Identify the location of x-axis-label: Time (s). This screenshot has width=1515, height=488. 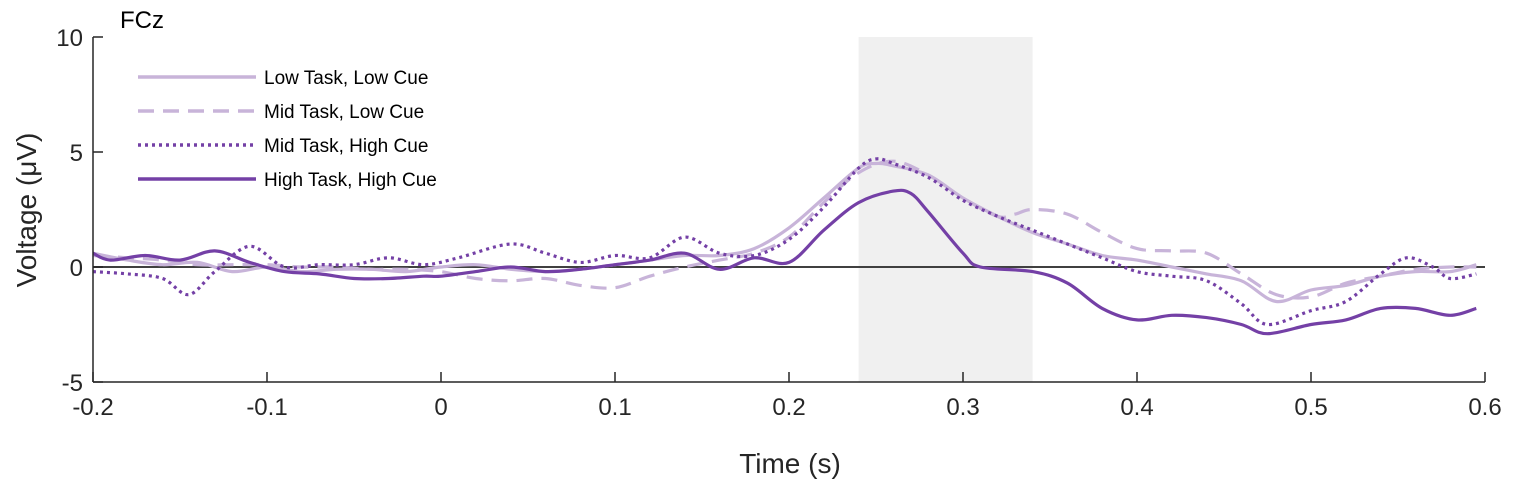
(790, 463).